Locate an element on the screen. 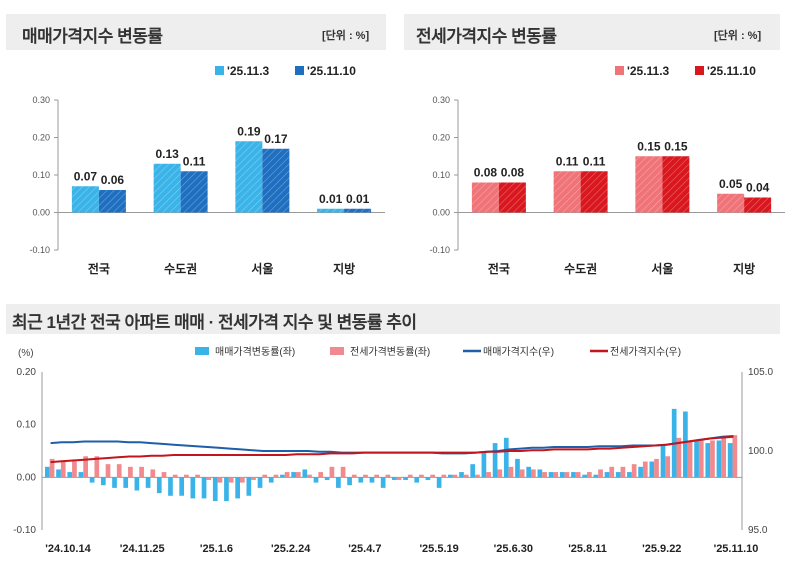 This screenshot has width=800, height=564. trend-x-tick-label: '25.5.19 is located at coordinates (438, 549).